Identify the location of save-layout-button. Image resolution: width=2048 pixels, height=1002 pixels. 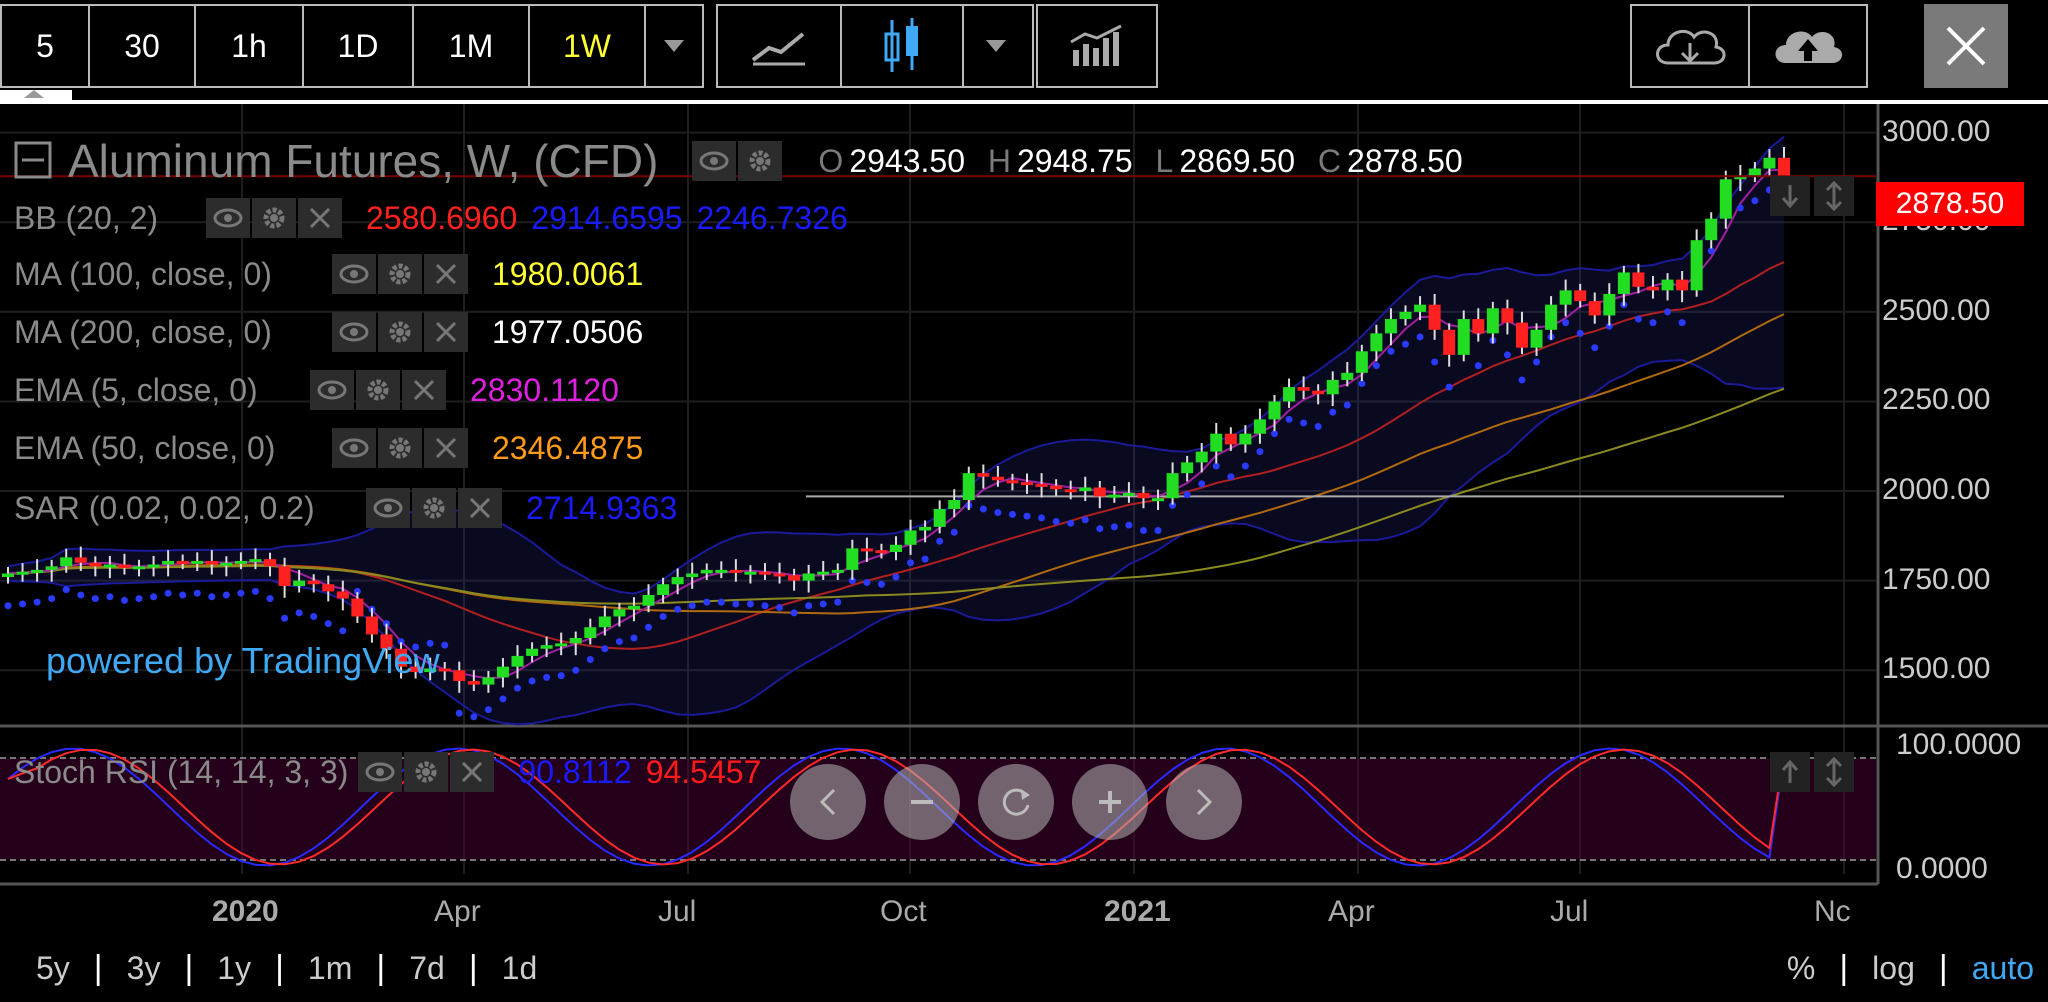
(1808, 46).